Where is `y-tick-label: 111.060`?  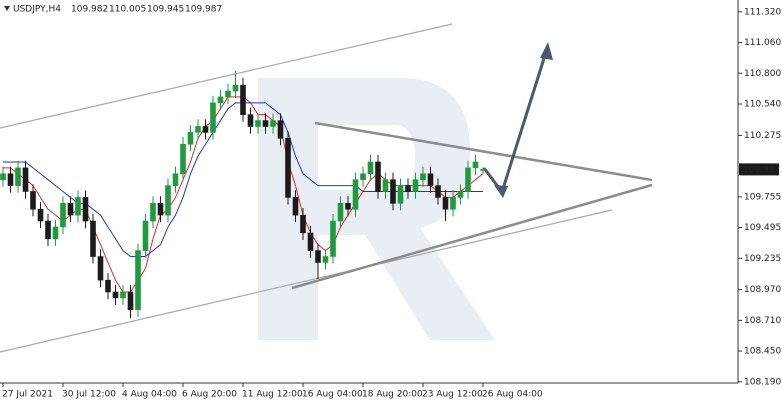
y-tick-label: 111.060 is located at coordinates (762, 43).